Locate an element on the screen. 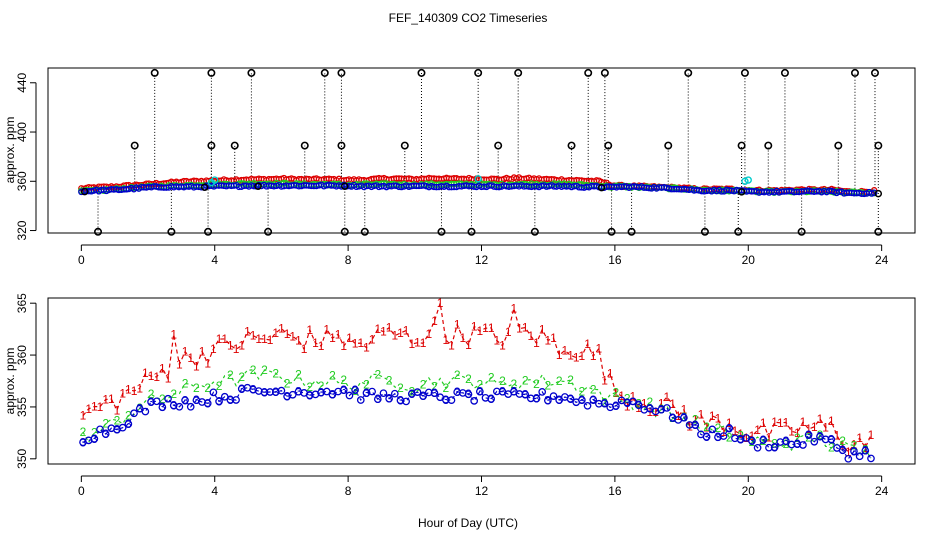 The width and height of the screenshot is (936, 540). detail-x-tick-label: 0 is located at coordinates (81, 491).